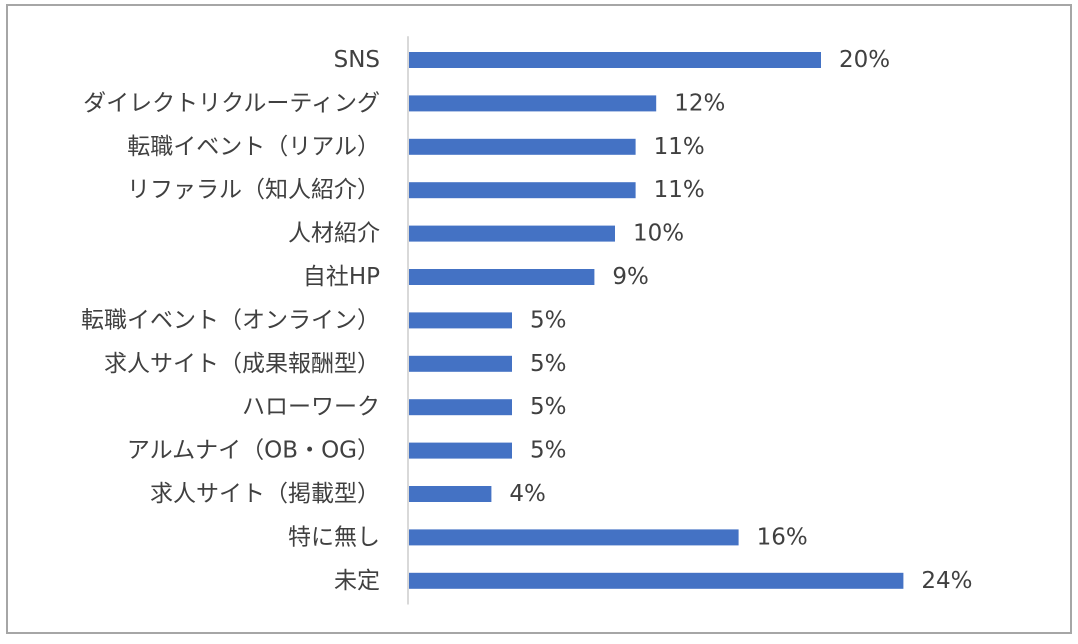 The width and height of the screenshot is (1078, 644). Describe the element at coordinates (946, 581) in the screenshot. I see `data-label: 24%` at that location.